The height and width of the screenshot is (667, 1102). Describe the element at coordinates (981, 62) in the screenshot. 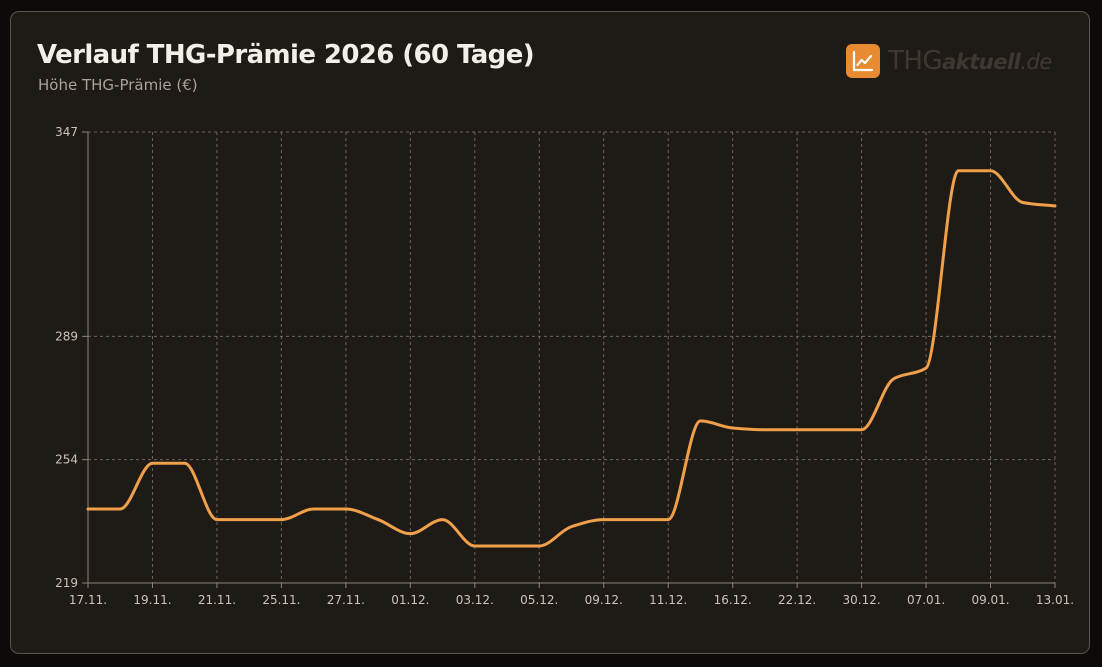

I see `brand-name-part2: aktuell` at that location.